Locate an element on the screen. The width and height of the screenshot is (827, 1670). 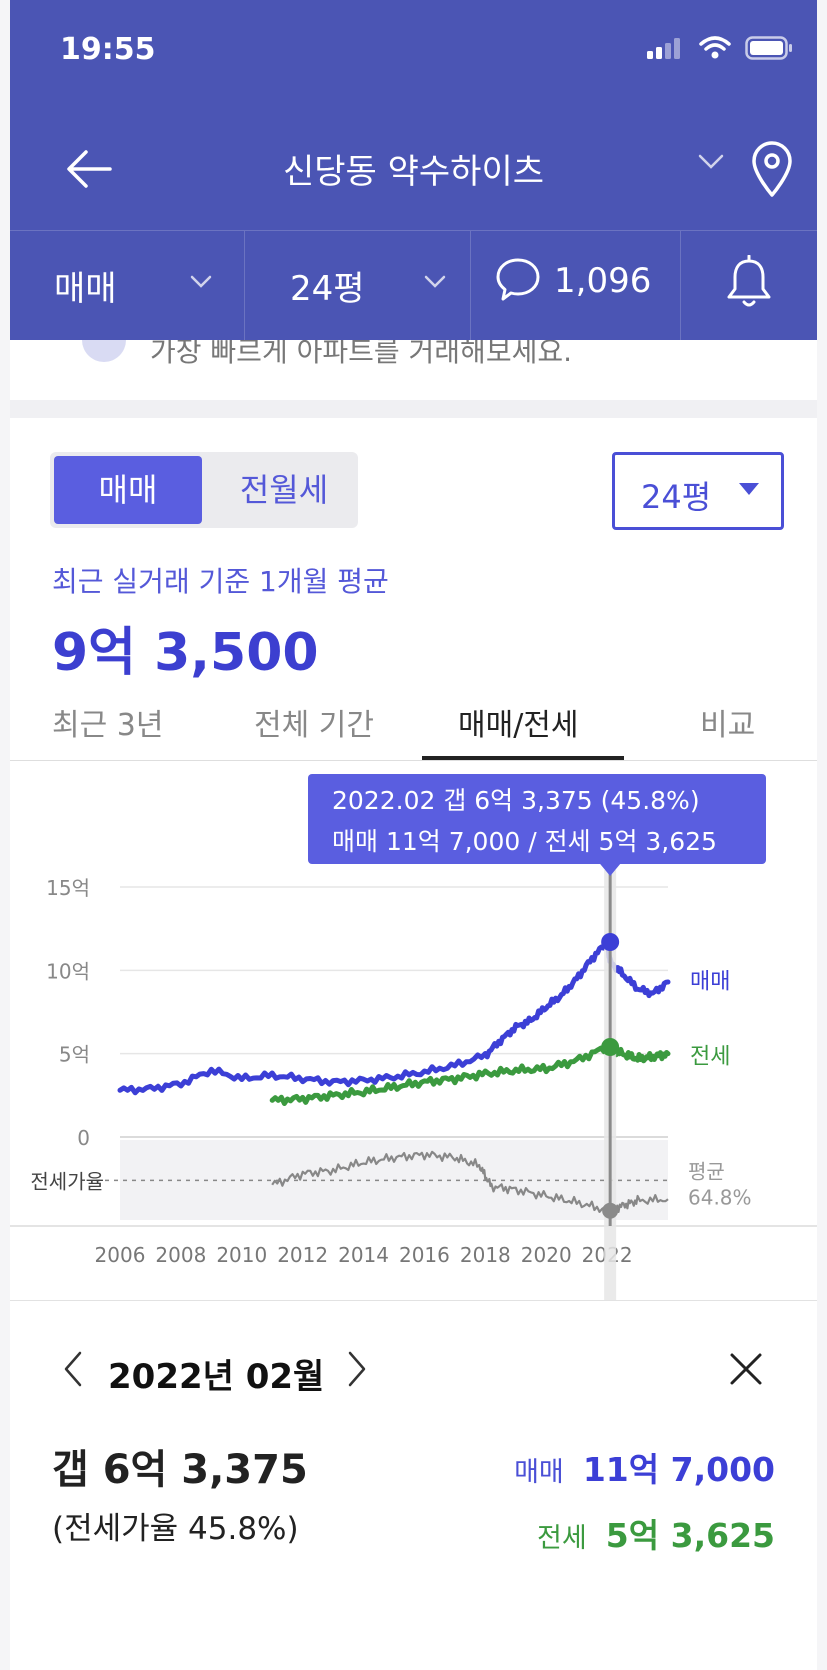
x-tick-label: 2018 is located at coordinates (485, 1255).